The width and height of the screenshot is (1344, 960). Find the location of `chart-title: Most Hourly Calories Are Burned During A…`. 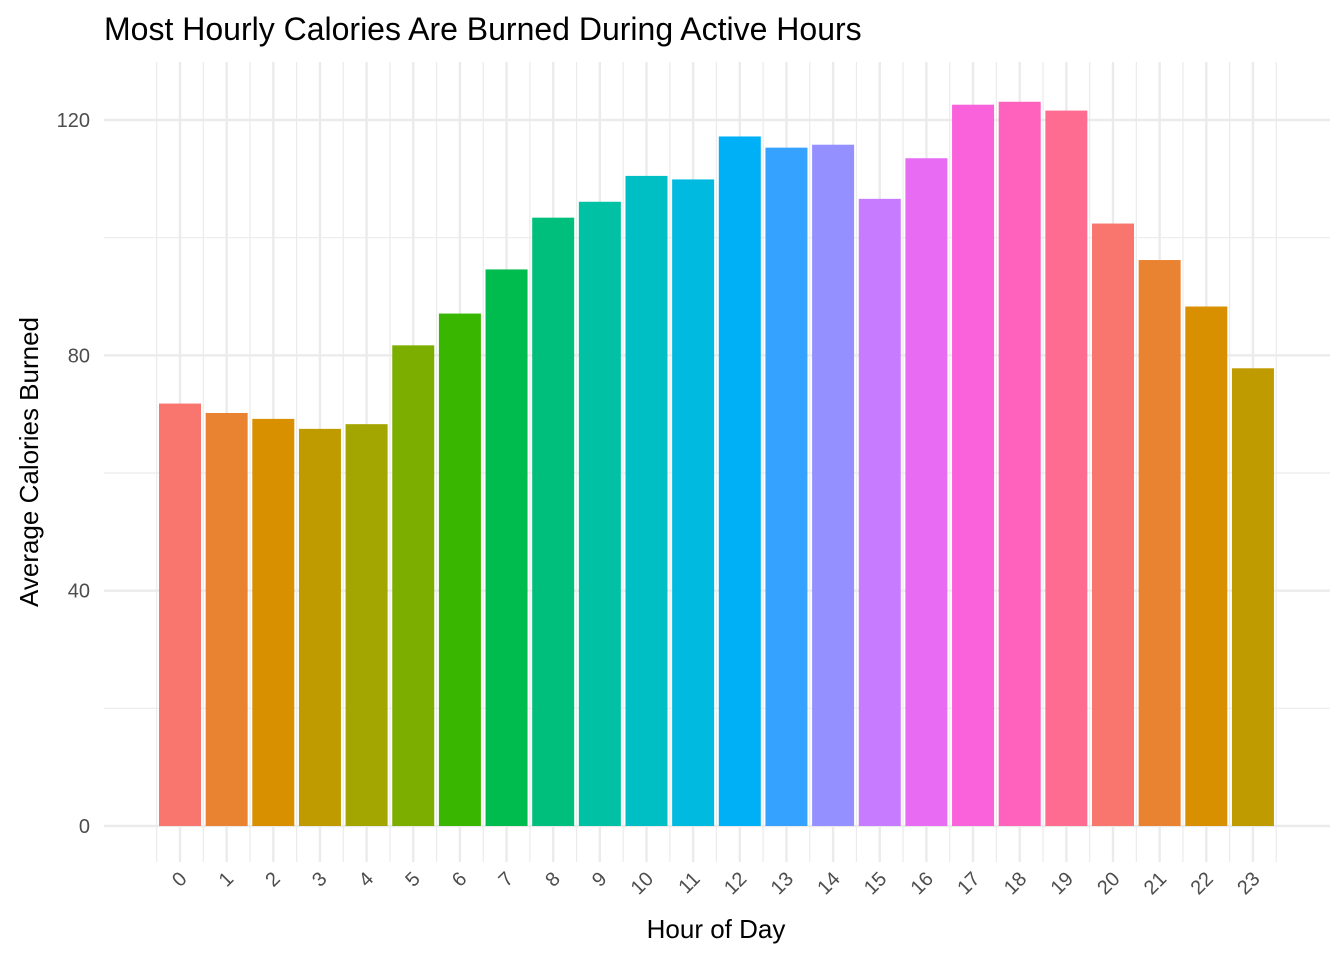

chart-title: Most Hourly Calories Are Burned During A… is located at coordinates (483, 29).